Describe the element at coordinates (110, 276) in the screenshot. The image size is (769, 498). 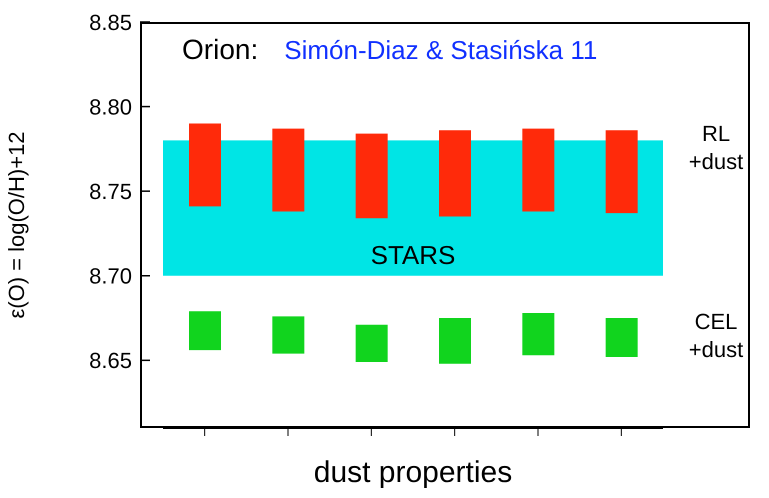
I see `y-tick-label: 8.70` at that location.